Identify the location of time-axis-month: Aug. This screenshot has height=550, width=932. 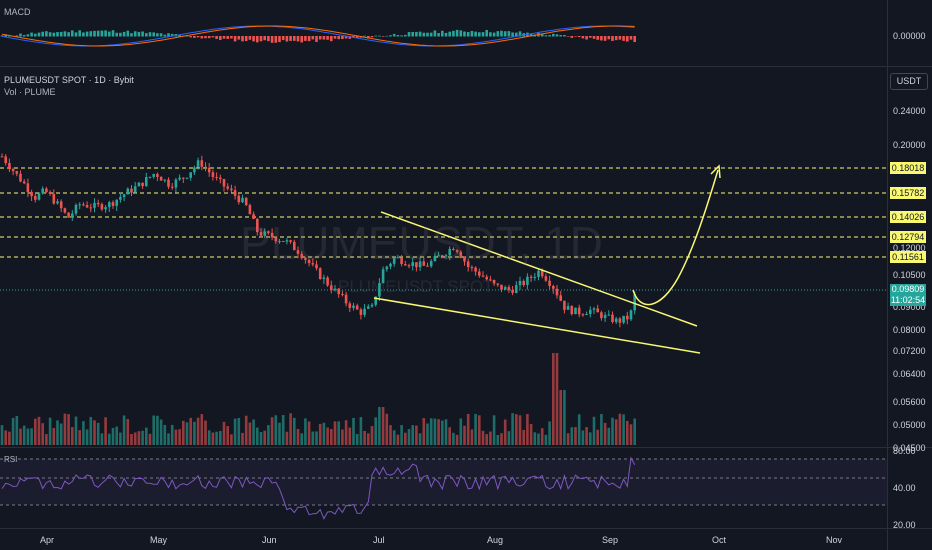
(495, 540).